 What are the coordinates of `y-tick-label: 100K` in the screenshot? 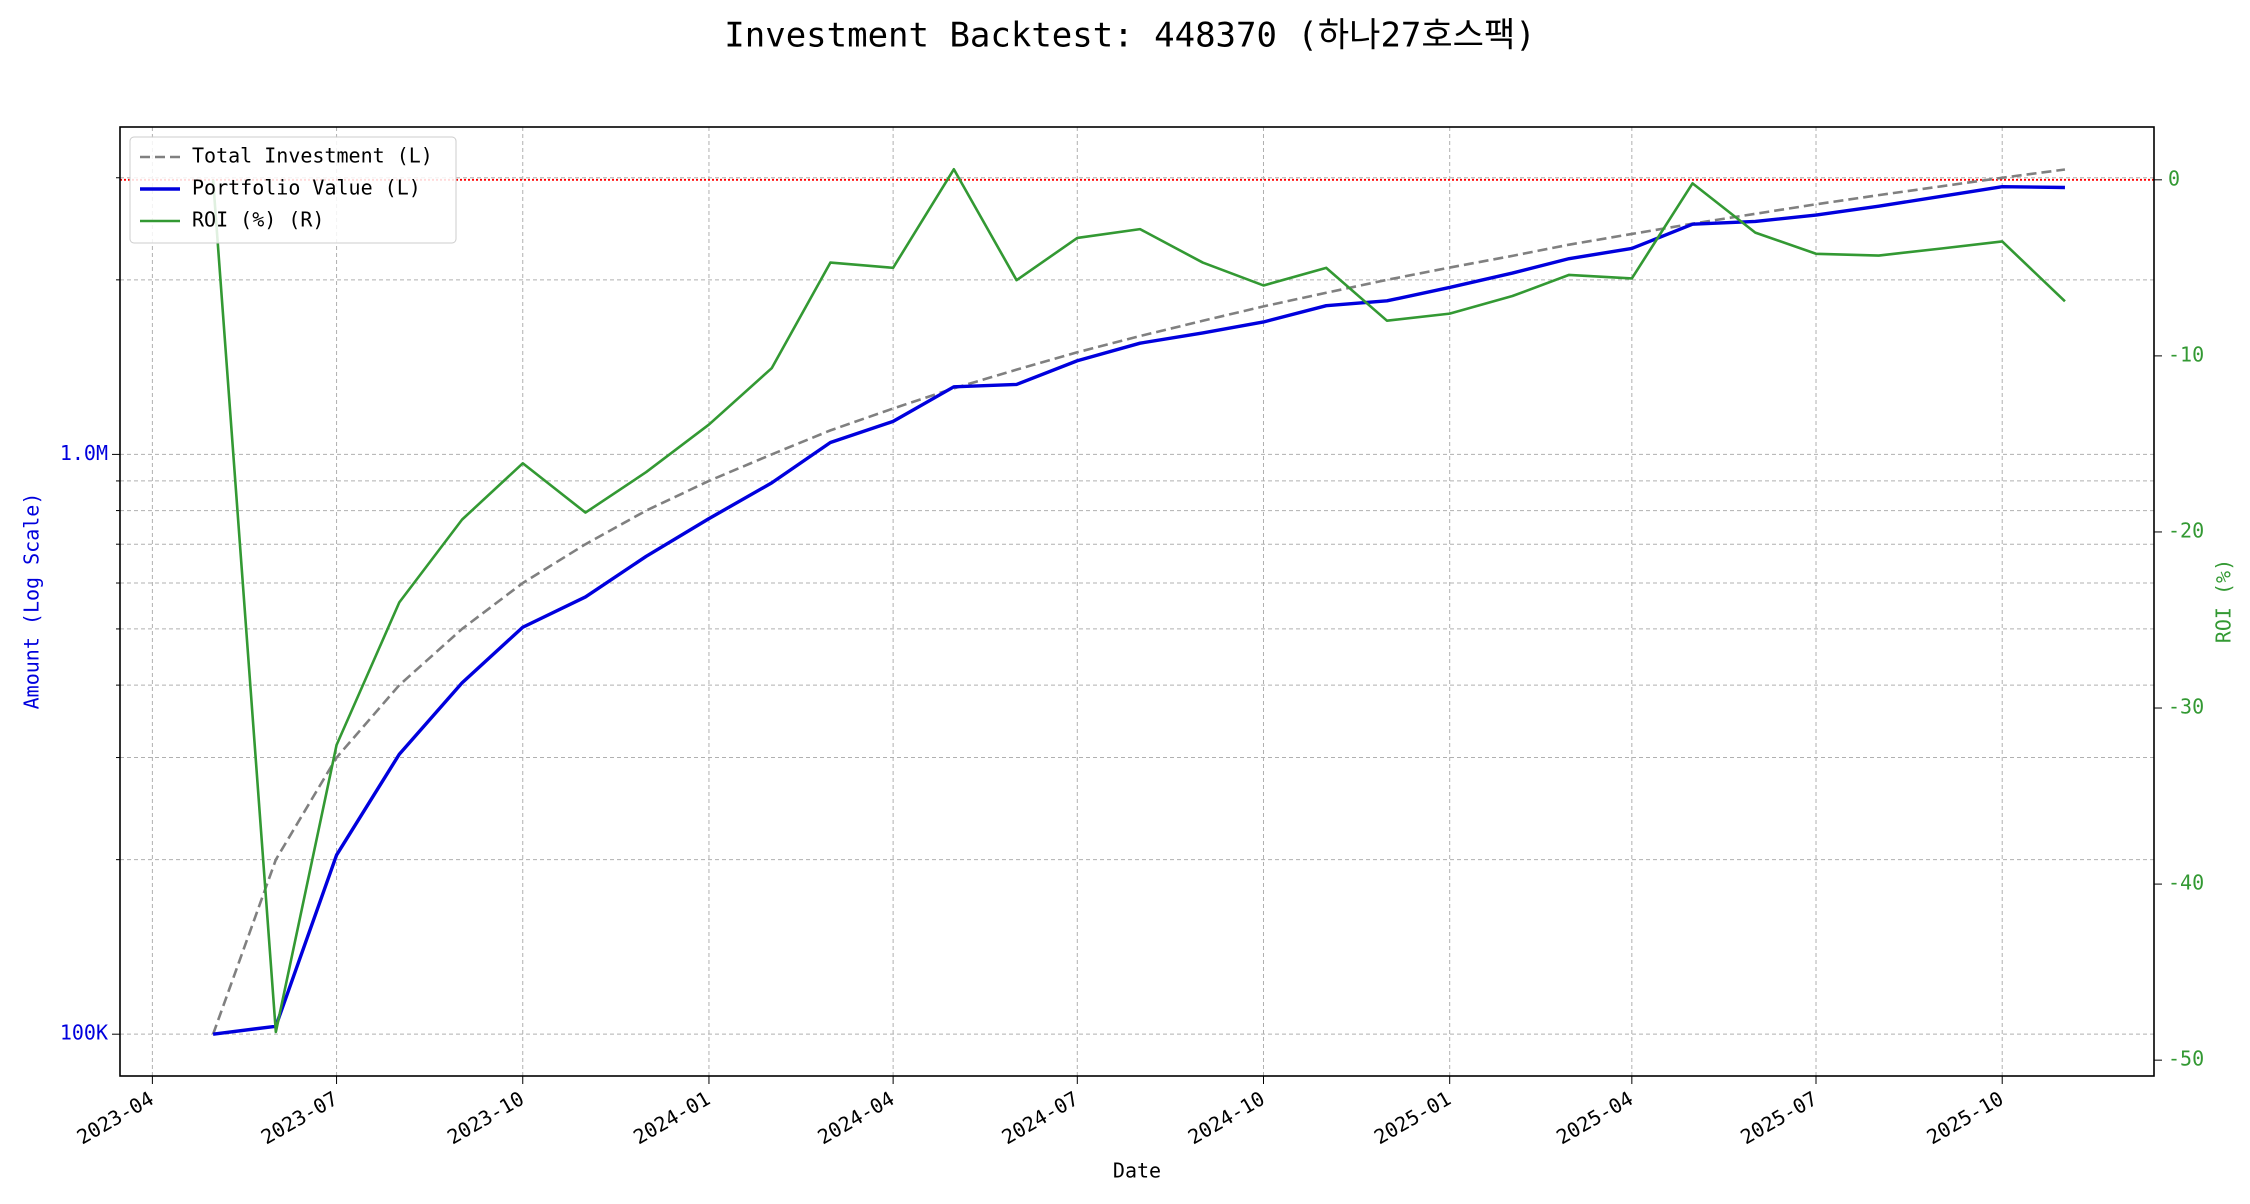 It's located at (84, 1033).